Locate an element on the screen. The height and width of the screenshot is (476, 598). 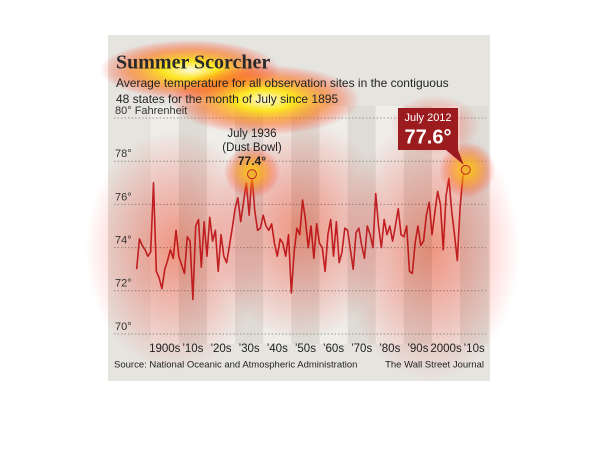
chart-title: Summer Scorcher is located at coordinates (193, 63).